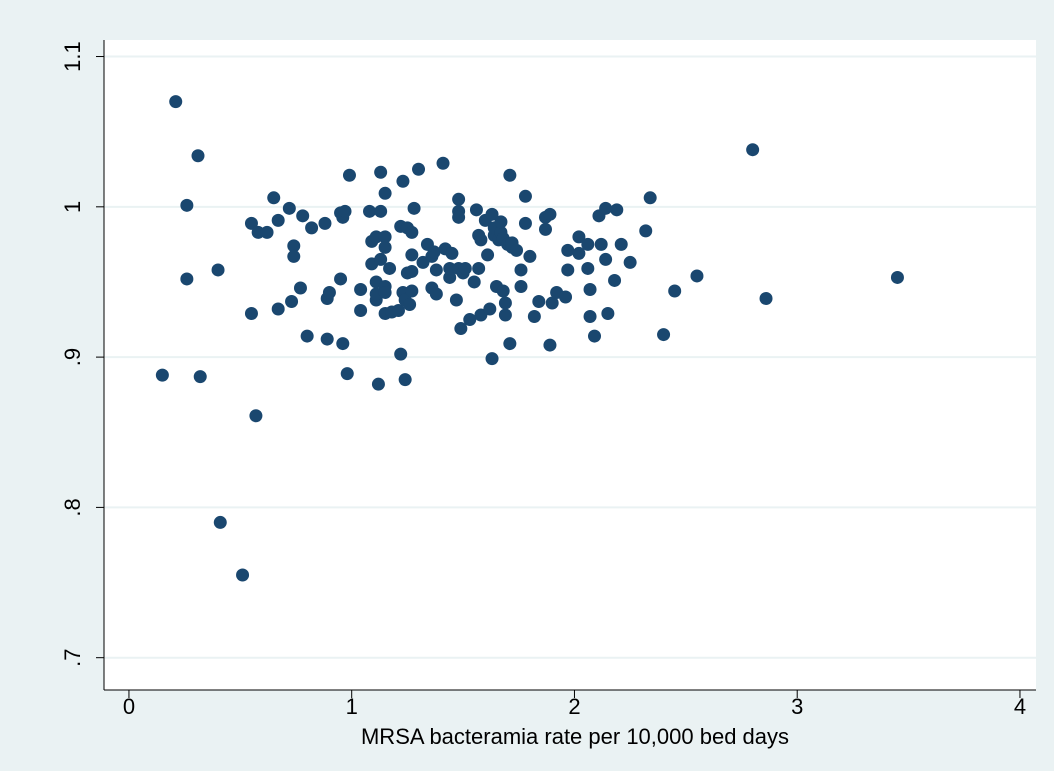 This screenshot has width=1054, height=771. Describe the element at coordinates (72, 207) in the screenshot. I see `y-tick-label: 1` at that location.